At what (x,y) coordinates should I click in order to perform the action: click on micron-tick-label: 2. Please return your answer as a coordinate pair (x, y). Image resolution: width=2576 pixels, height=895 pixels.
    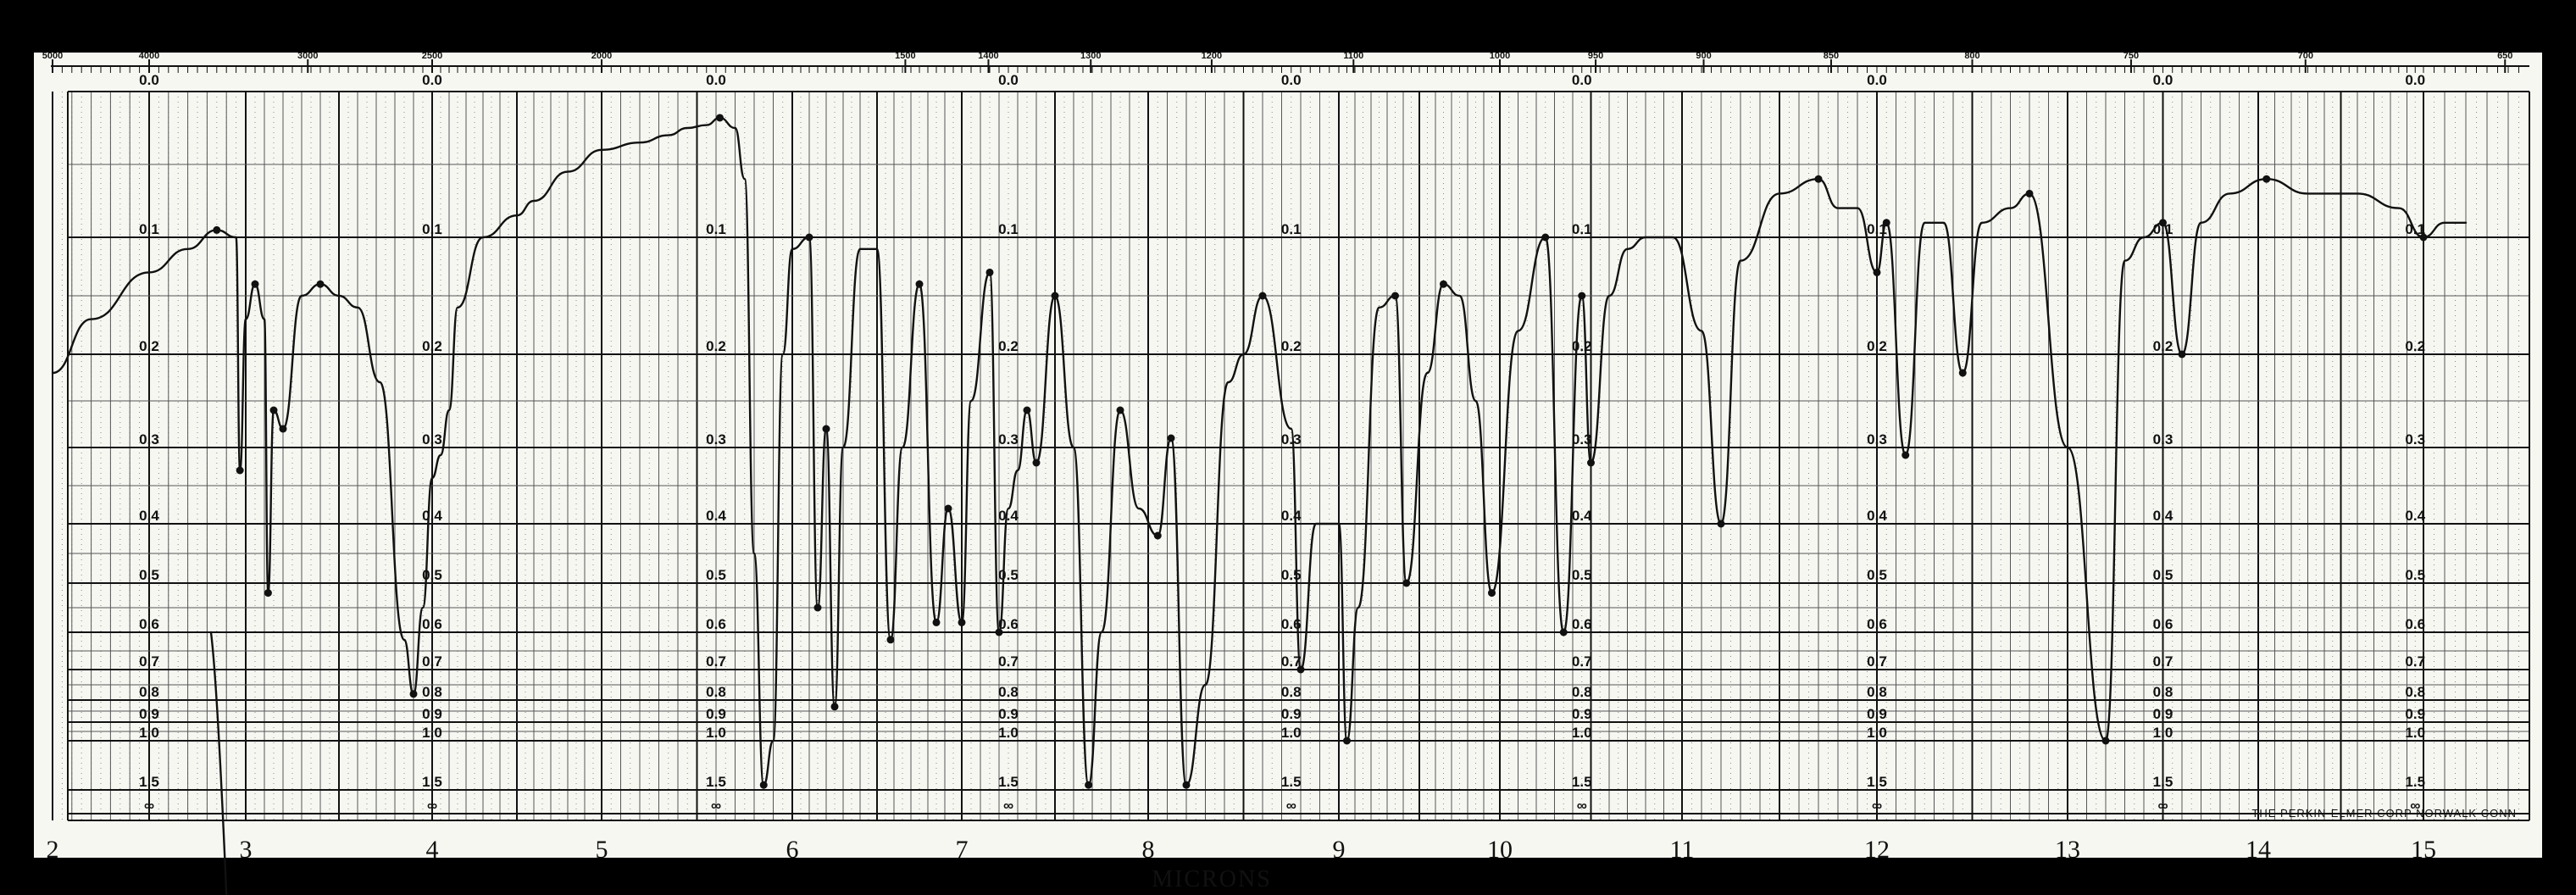
    Looking at the image, I should click on (53, 850).